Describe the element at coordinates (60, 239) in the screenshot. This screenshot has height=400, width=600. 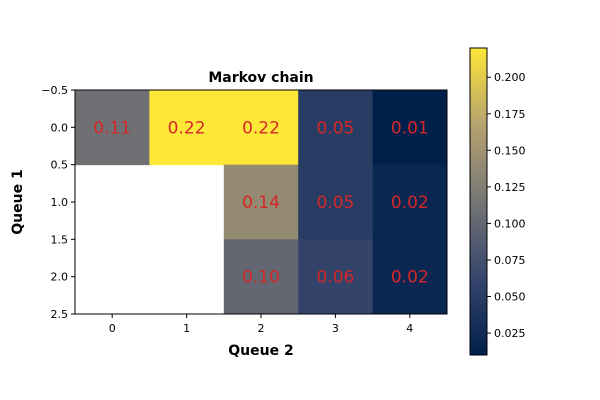
I see `y-tick-label: 1.5` at that location.